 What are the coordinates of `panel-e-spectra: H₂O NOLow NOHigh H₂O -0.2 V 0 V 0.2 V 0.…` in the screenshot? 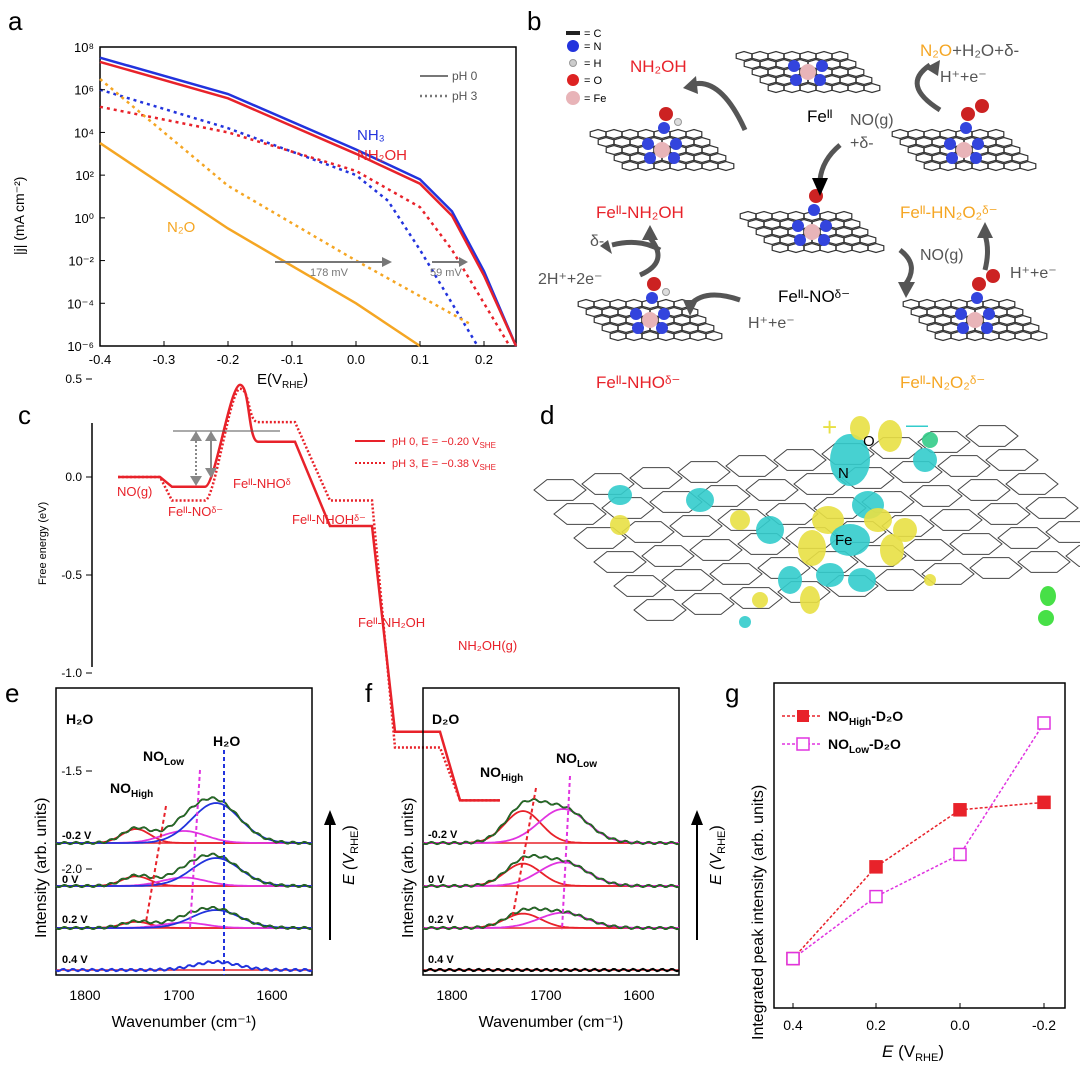 It's located at (197, 859).